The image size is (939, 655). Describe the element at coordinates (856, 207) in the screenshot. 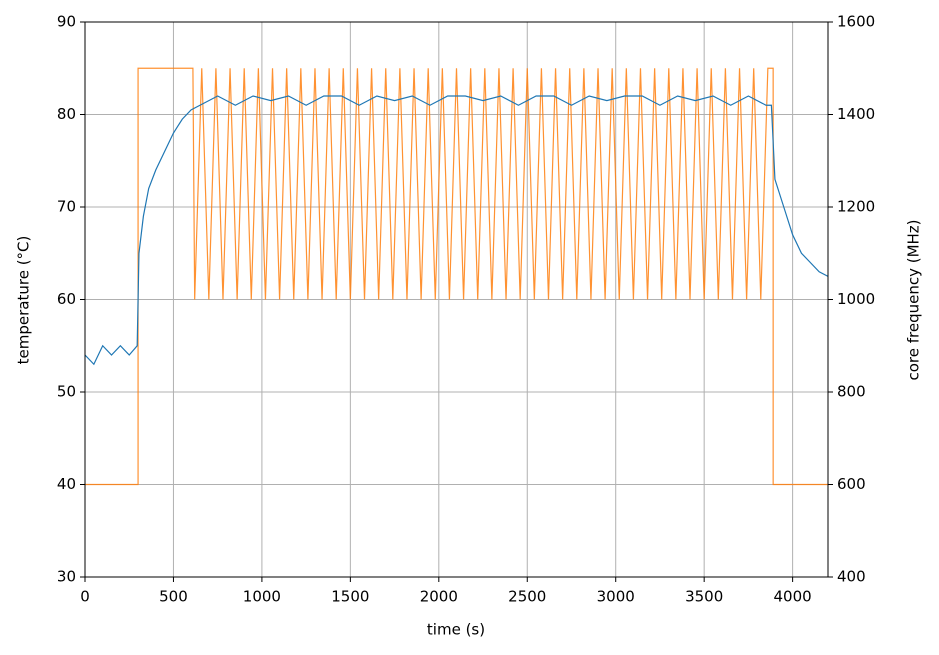

I see `y2-tick-label: 1200` at that location.